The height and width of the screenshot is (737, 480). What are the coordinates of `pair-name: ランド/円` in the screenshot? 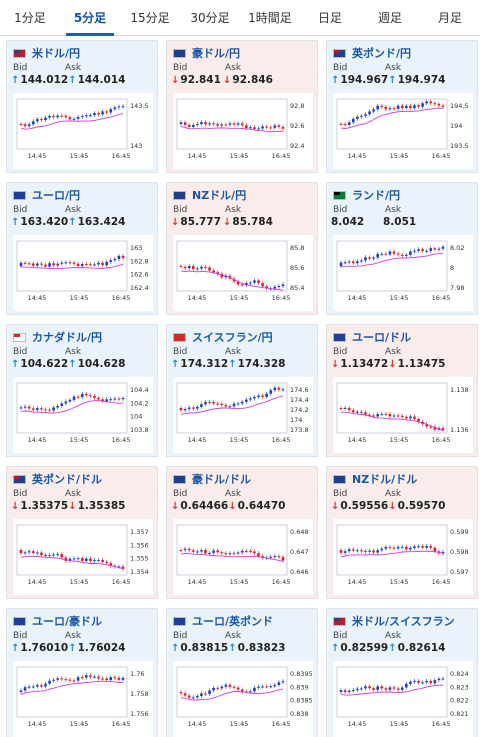 It's located at (376, 195).